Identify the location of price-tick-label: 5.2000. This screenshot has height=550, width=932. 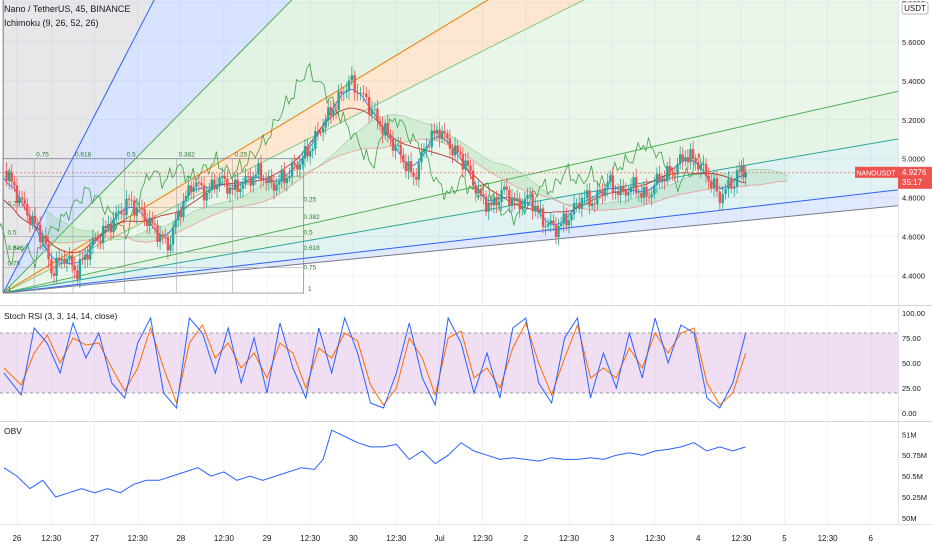
(913, 120).